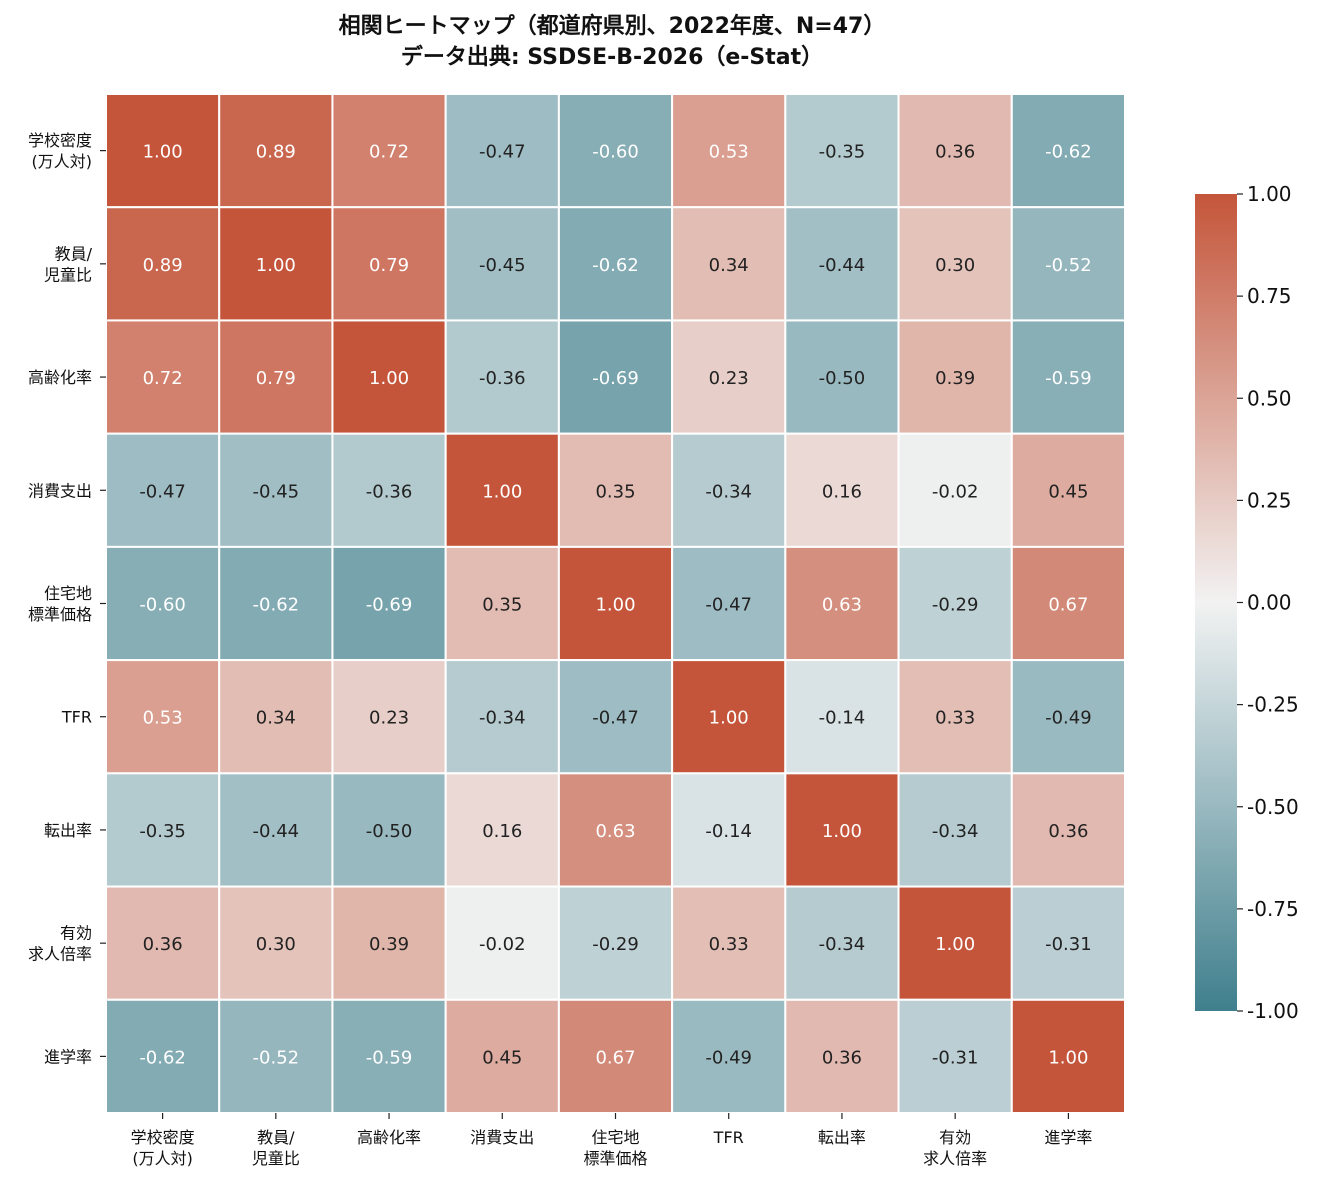 The width and height of the screenshot is (1319, 1185). I want to click on cell-value-label: 0.33, so click(729, 944).